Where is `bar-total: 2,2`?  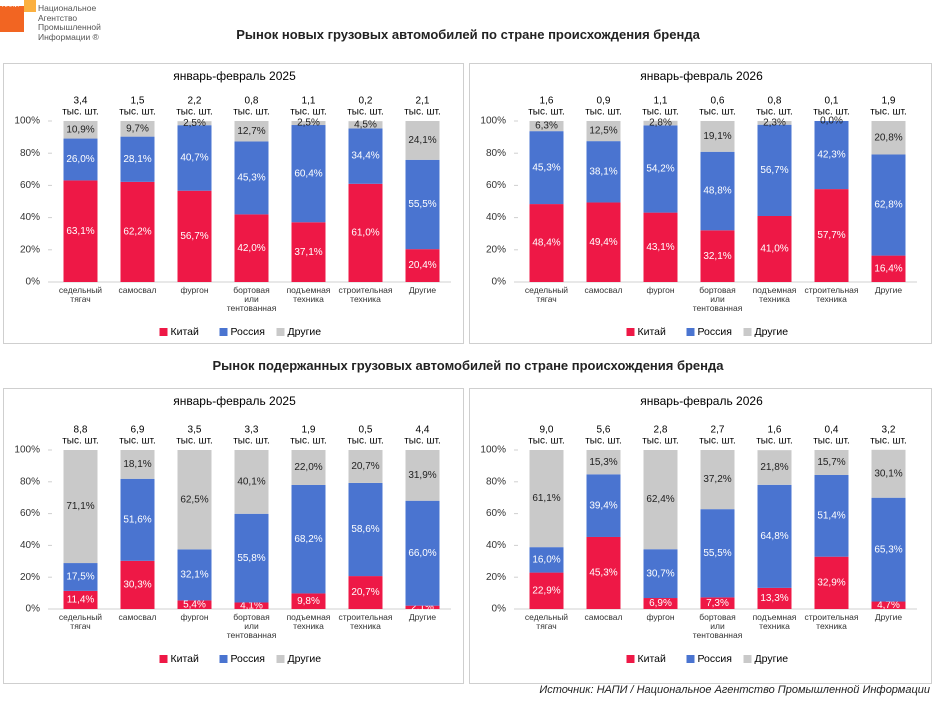 bar-total: 2,2 is located at coordinates (195, 101).